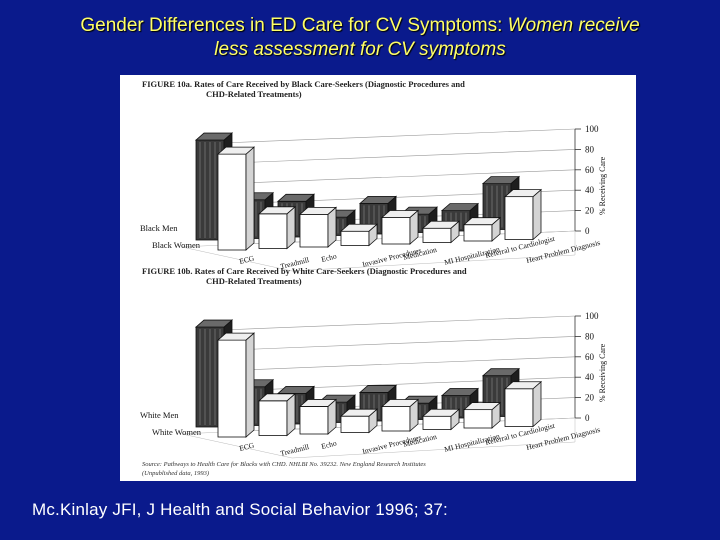 This screenshot has width=720, height=540. What do you see at coordinates (602, 372) in the screenshot?
I see `chart-b-ylabel: % Receiving Care` at bounding box center [602, 372].